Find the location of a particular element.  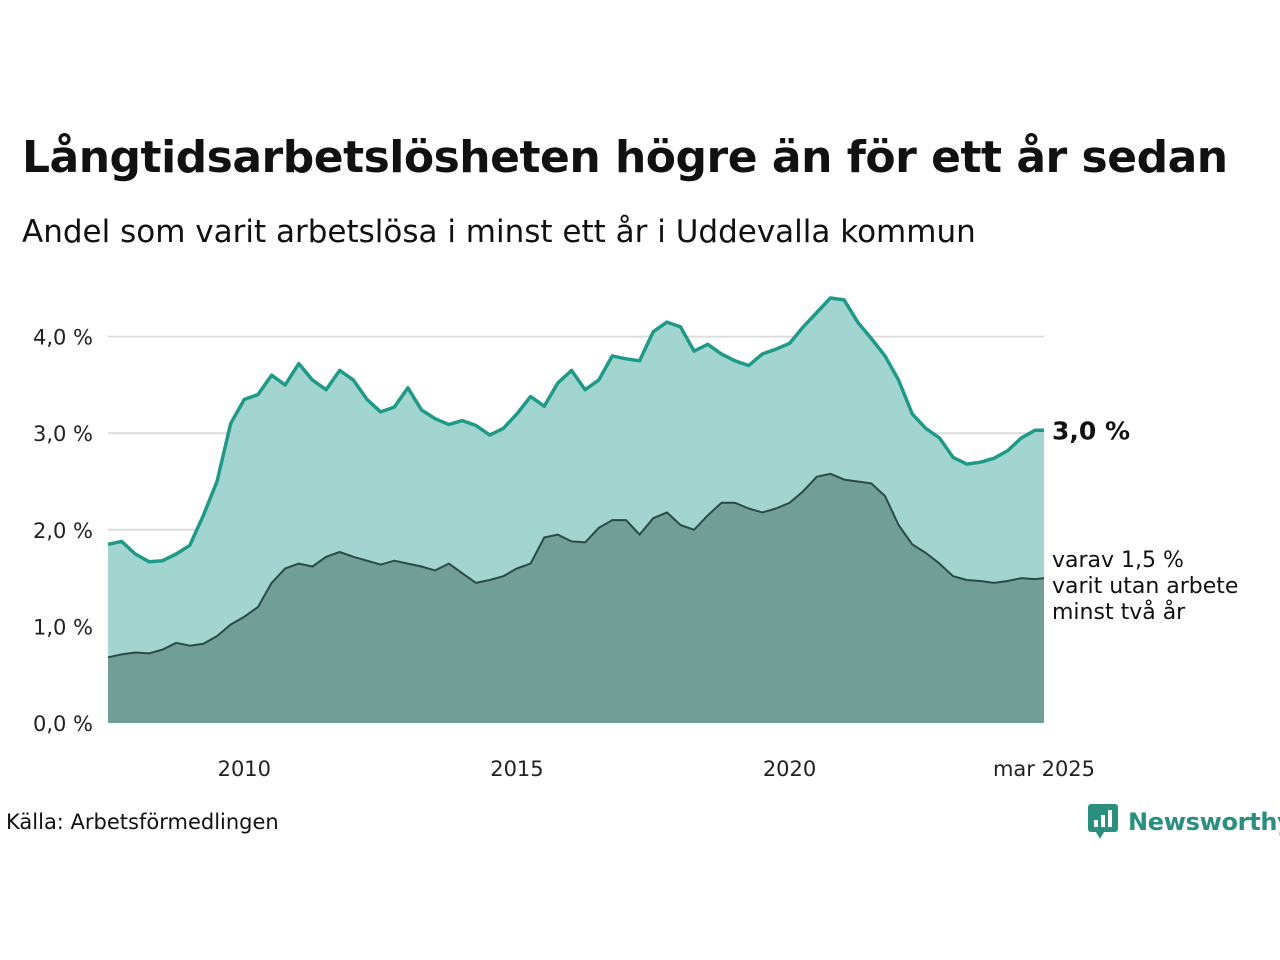

y-axis-ticks: 0,0 % 1,0 % 2,0 % 3,0 % 4,0 % is located at coordinates (63, 531).